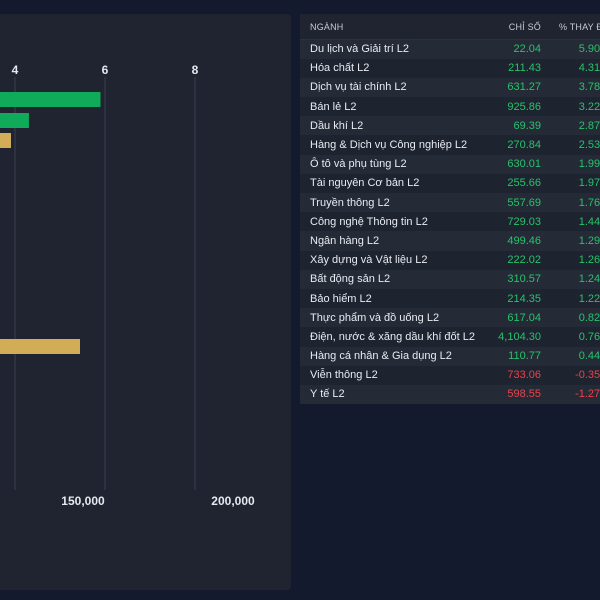 This screenshot has width=600, height=600. Describe the element at coordinates (350, 279) in the screenshot. I see `sector-name: Bất động sản L2` at that location.